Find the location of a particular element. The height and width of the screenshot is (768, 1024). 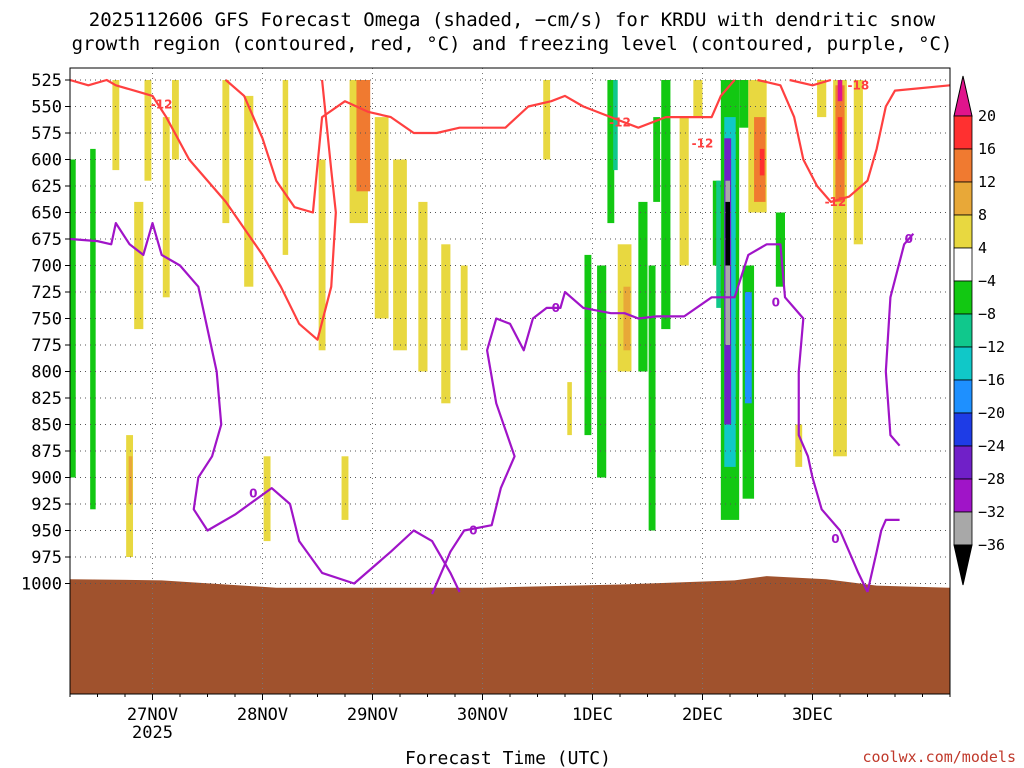

colorbar-under-triangle is located at coordinates (963, 565).